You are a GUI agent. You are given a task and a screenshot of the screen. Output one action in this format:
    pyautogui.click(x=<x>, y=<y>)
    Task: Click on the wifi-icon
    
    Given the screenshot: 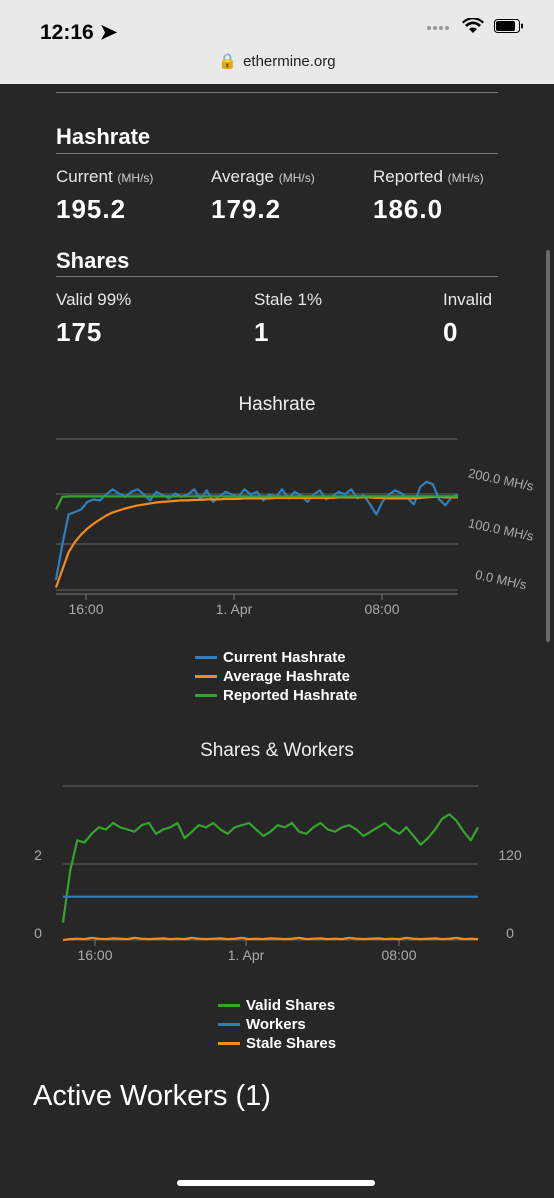 What is the action you would take?
    pyautogui.click(x=473, y=25)
    